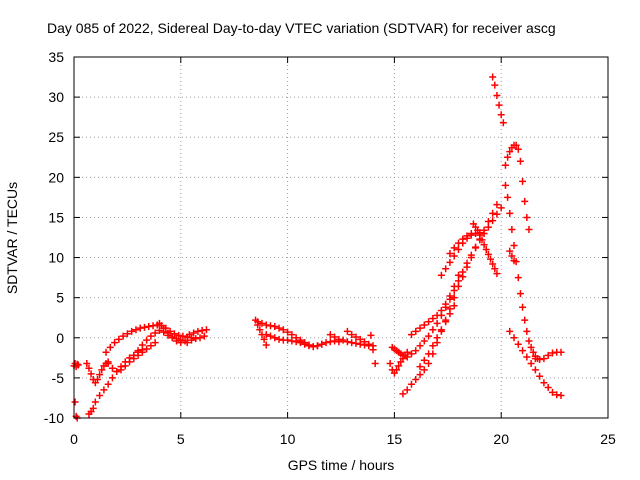  Describe the element at coordinates (12, 238) in the screenshot. I see `y-axis-label: SDTVAR / TECUs` at that location.